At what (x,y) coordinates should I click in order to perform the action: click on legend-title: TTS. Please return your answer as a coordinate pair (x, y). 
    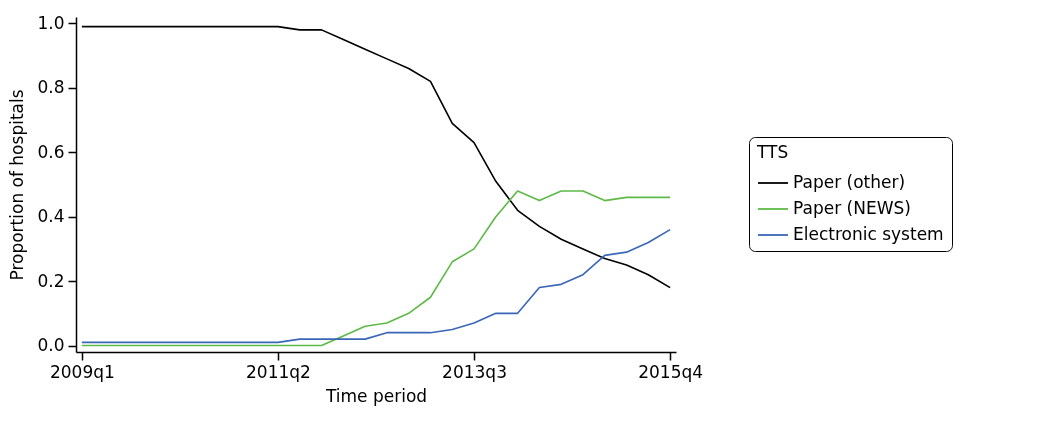
    Looking at the image, I should click on (772, 152).